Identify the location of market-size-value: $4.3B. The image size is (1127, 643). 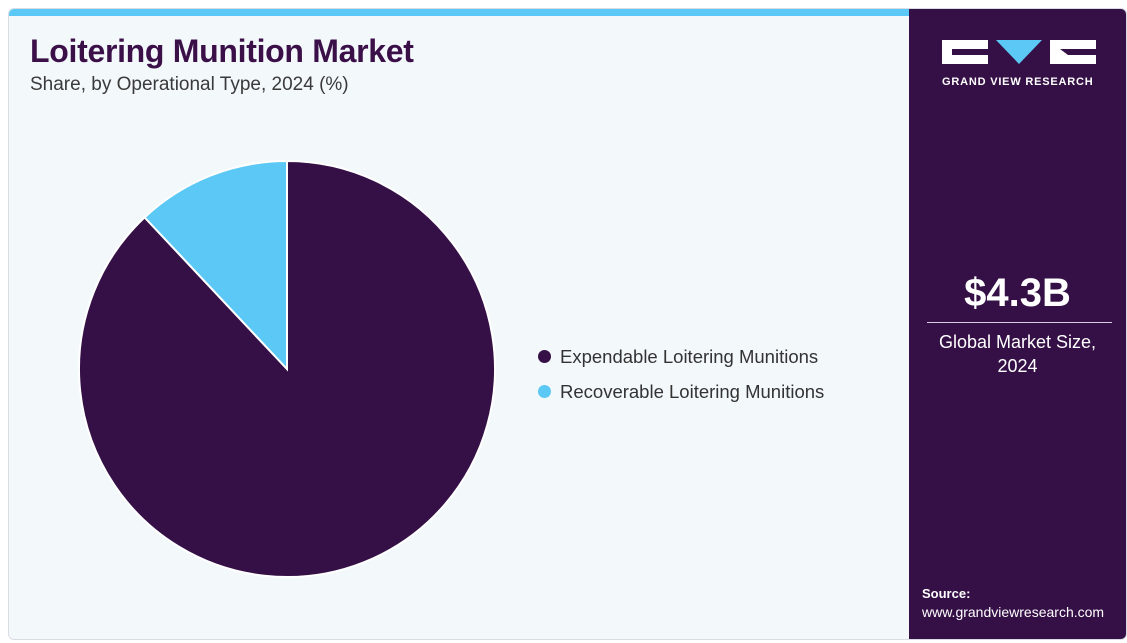
(1017, 293).